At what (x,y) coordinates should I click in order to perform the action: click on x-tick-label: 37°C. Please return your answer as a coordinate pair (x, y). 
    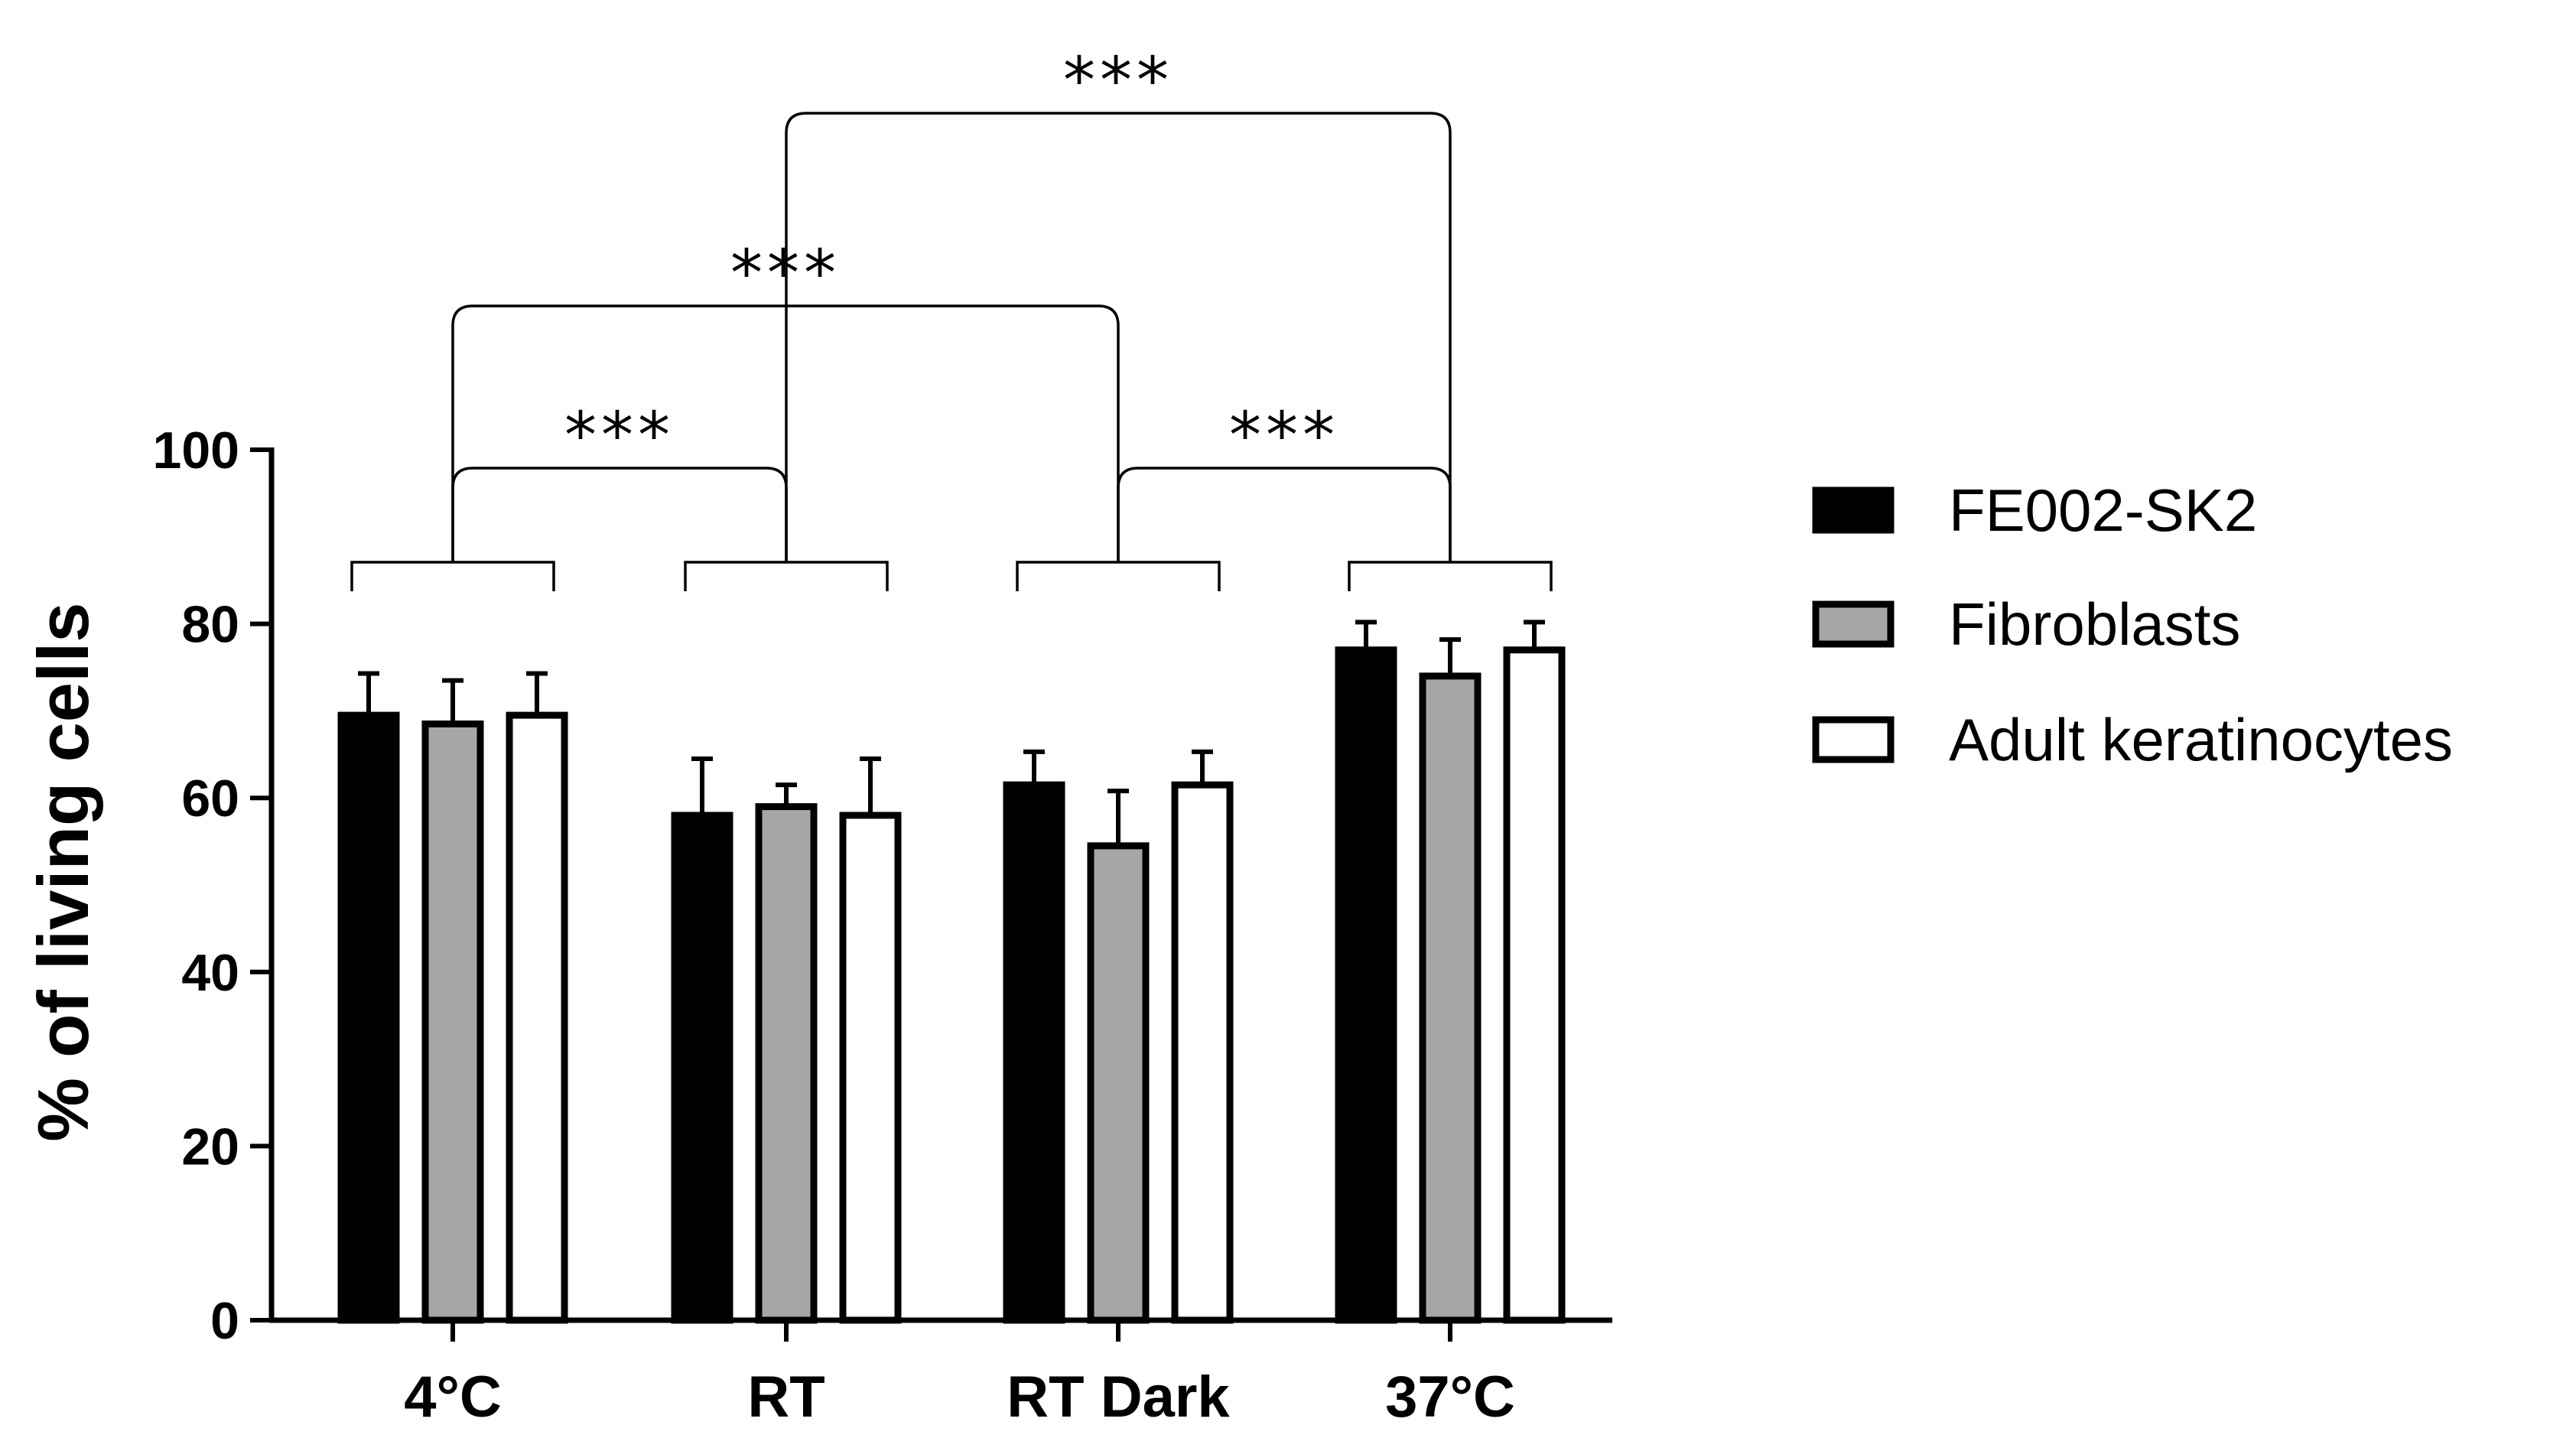
    Looking at the image, I should click on (1450, 1397).